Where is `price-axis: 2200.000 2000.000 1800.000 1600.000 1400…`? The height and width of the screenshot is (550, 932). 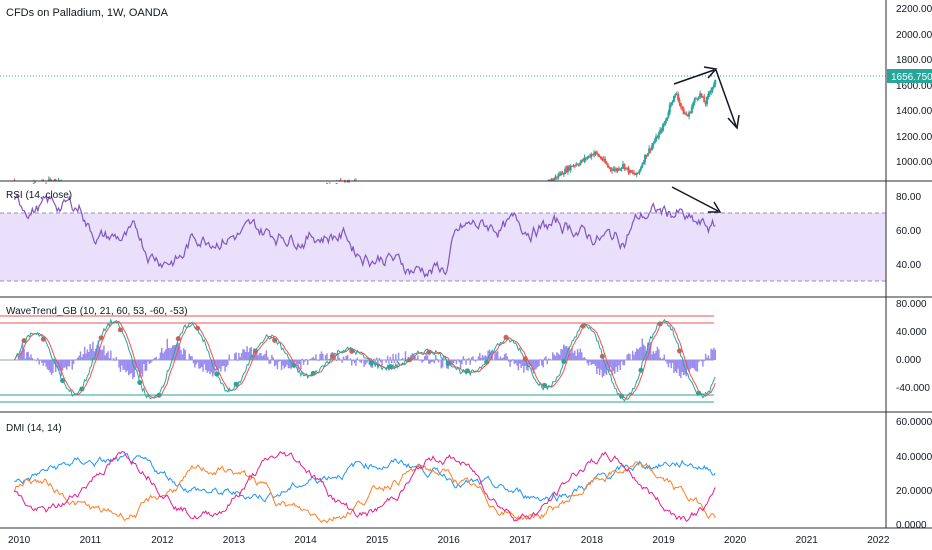 price-axis: 2200.000 2000.000 1800.000 1600.000 1400… is located at coordinates (909, 86).